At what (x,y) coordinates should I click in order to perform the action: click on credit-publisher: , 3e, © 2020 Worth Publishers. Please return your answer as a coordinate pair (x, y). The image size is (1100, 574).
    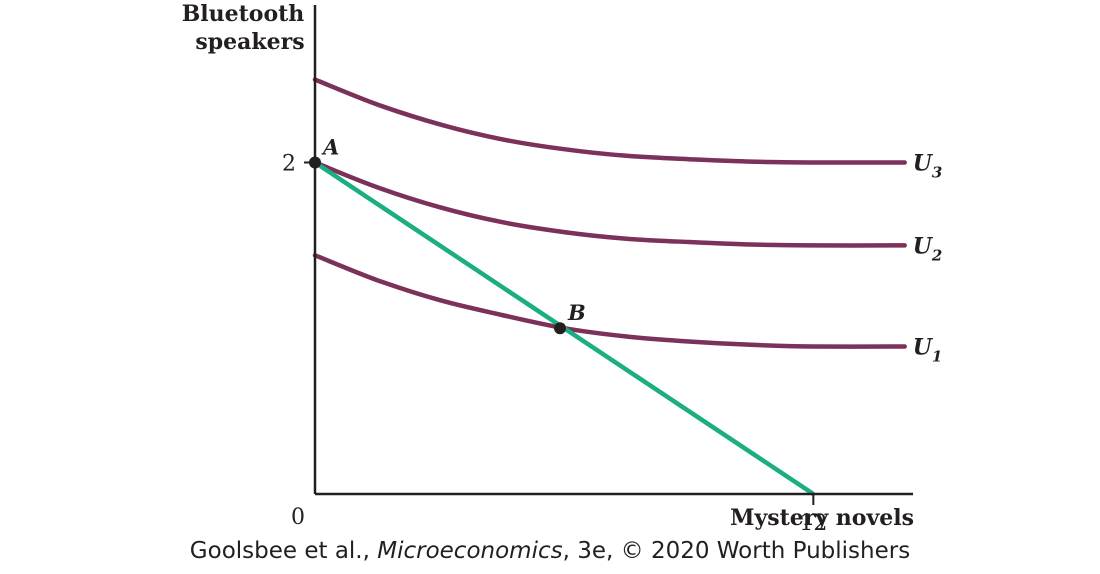
    Looking at the image, I should click on (736, 551).